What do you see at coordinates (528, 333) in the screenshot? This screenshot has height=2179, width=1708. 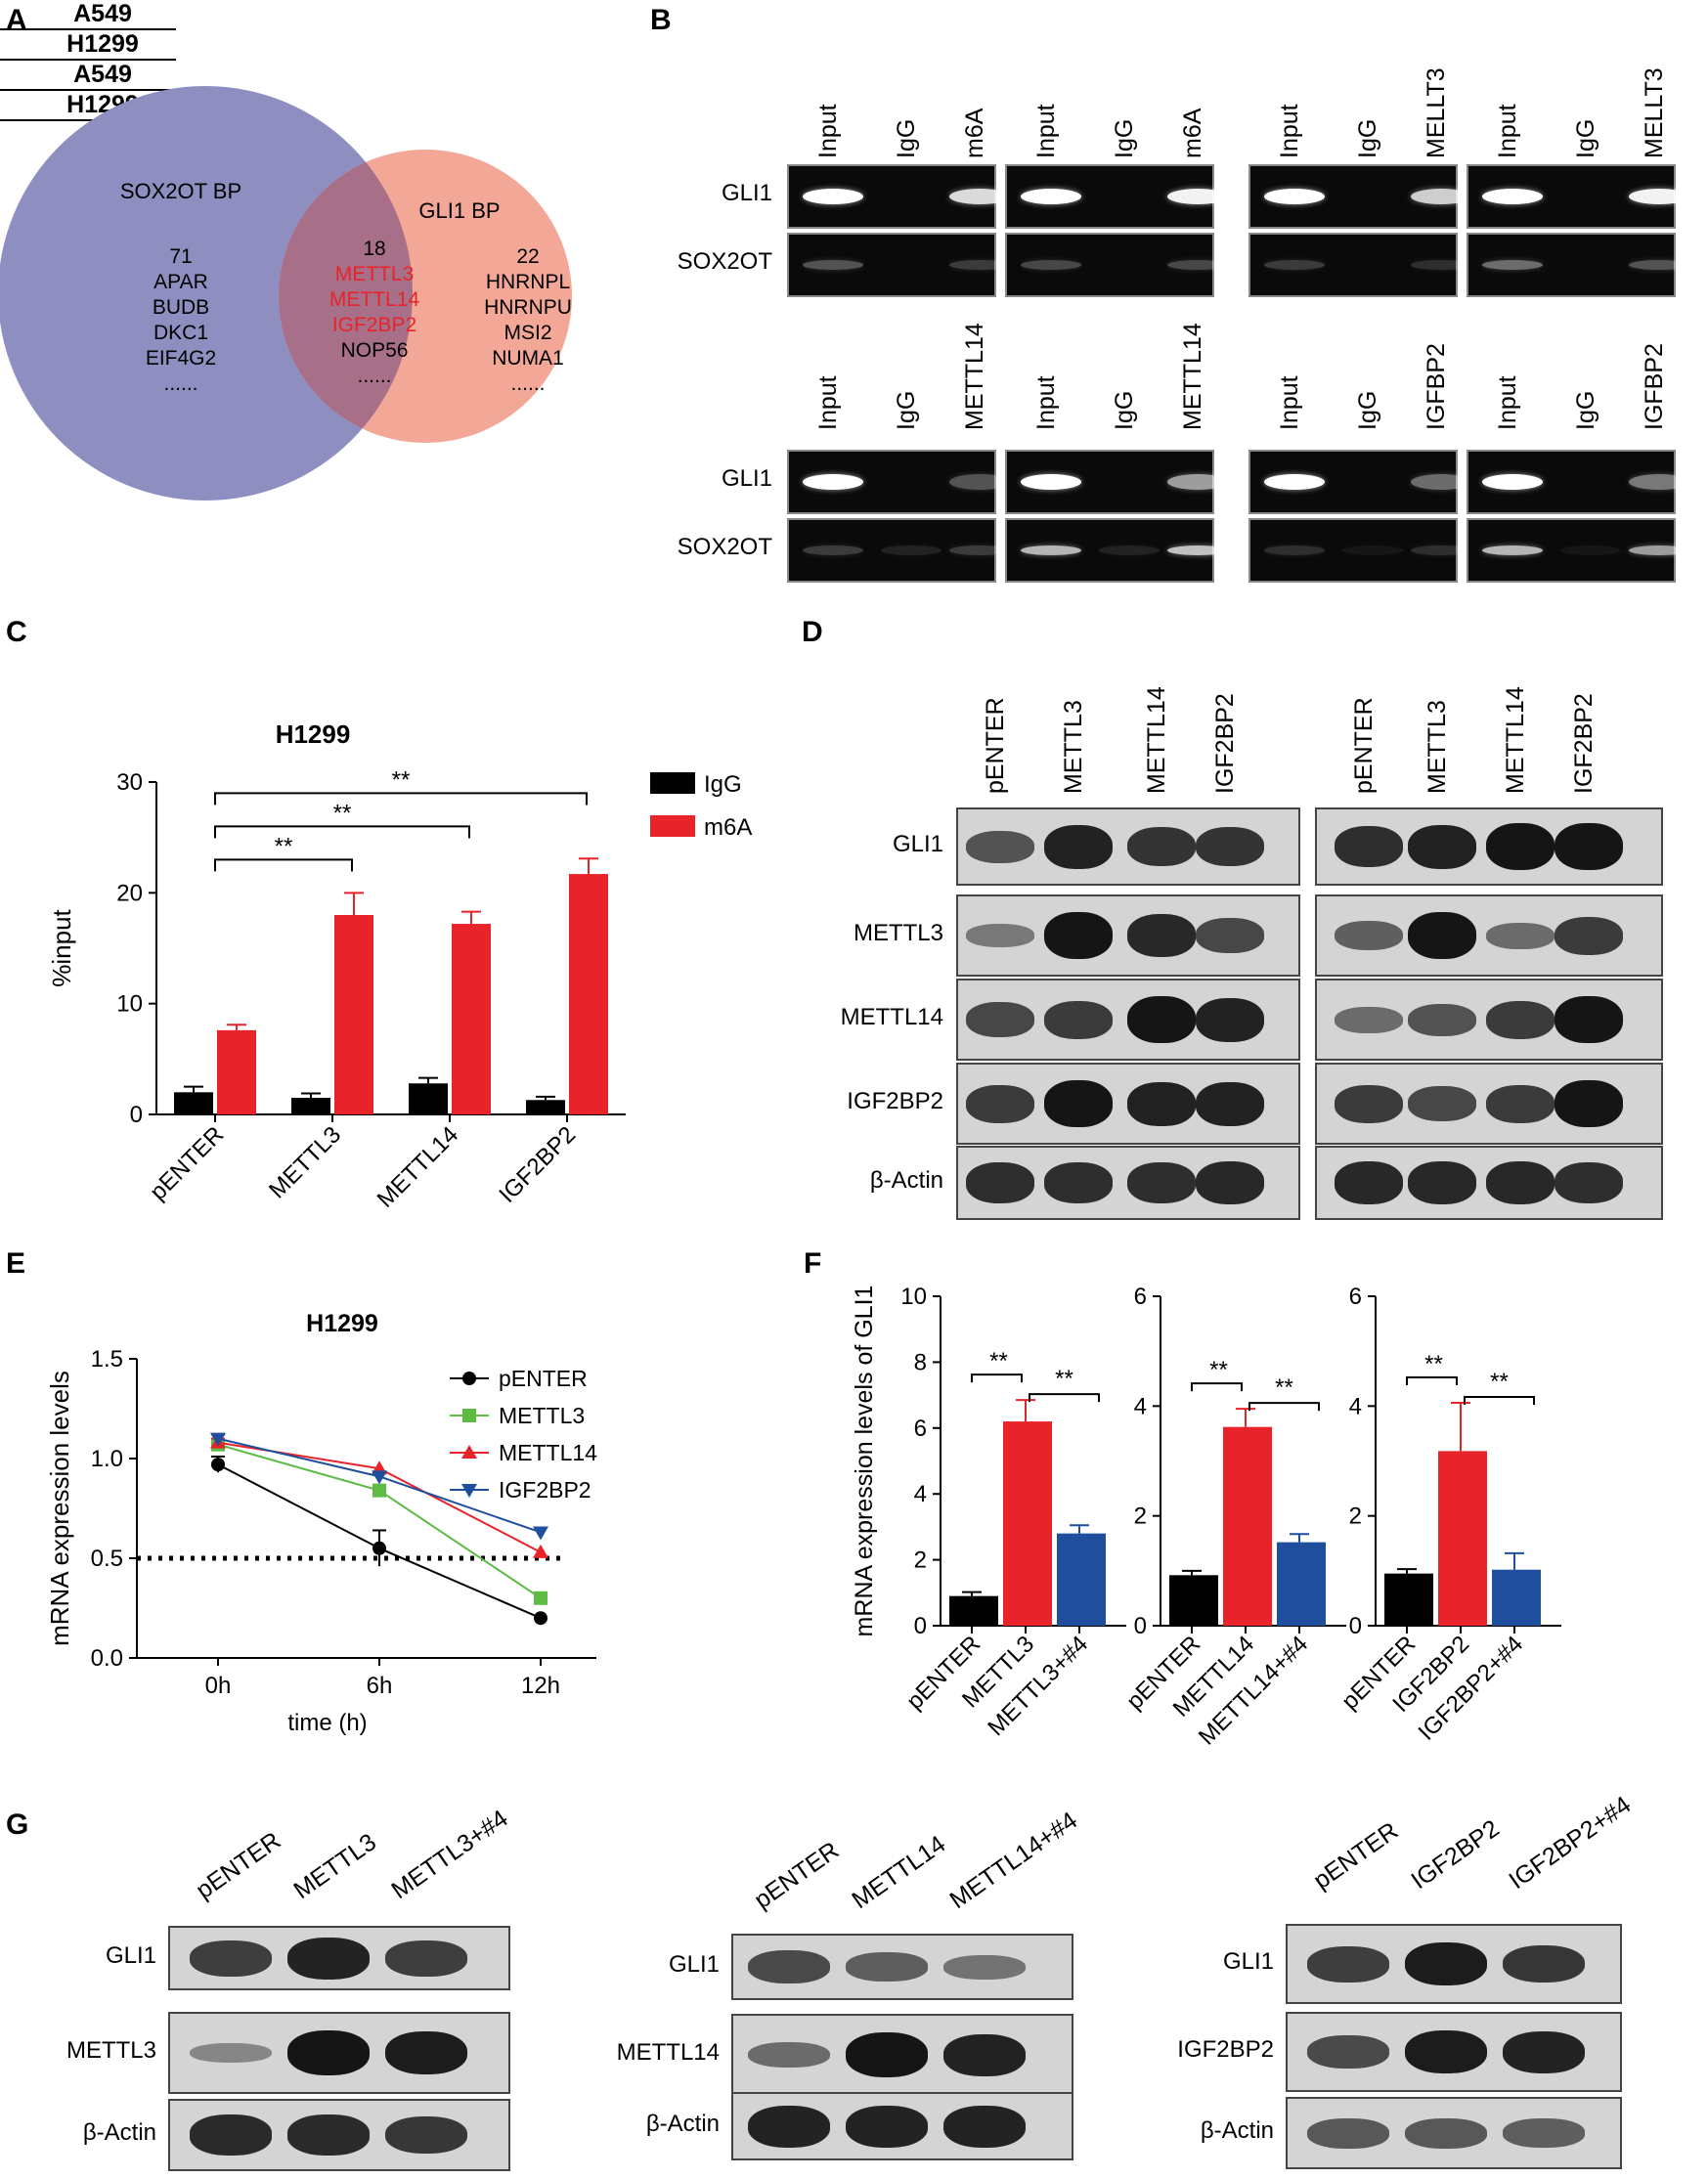 I see `venn-item: MSI2` at bounding box center [528, 333].